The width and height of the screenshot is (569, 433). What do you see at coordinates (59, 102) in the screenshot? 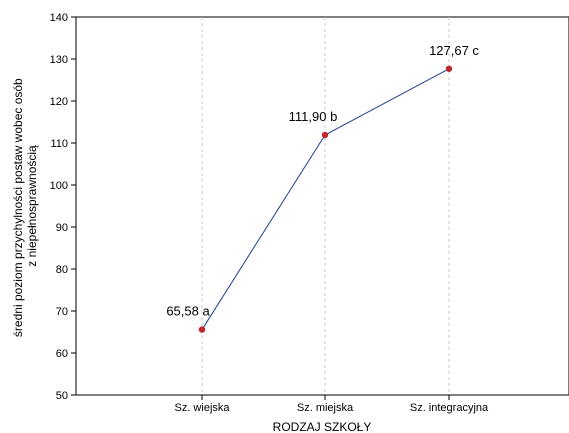
I see `y-tick-label: 120` at bounding box center [59, 102].